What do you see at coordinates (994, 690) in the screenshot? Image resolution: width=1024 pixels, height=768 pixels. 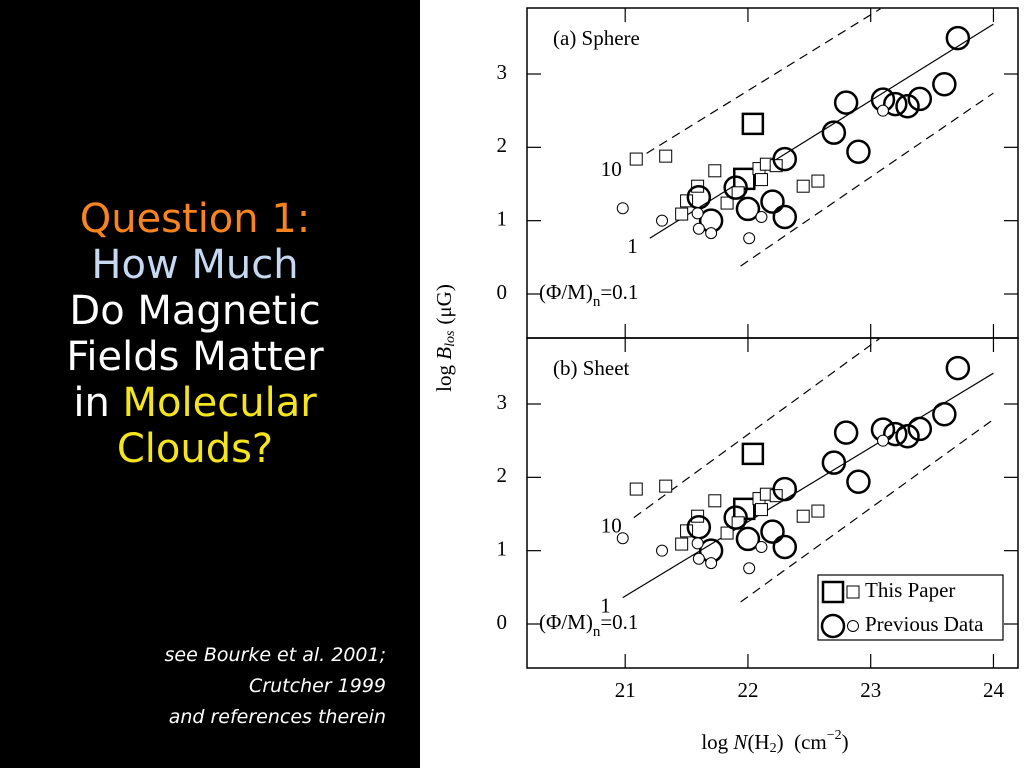 I see `x-tick-label: 24` at bounding box center [994, 690].